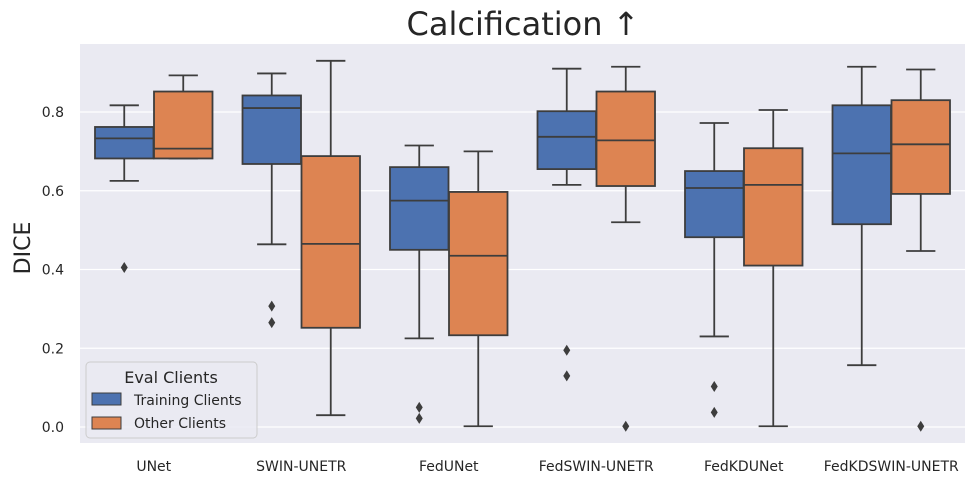 The height and width of the screenshot is (483, 974). I want to click on legend-swatch-training-clients, so click(106, 399).